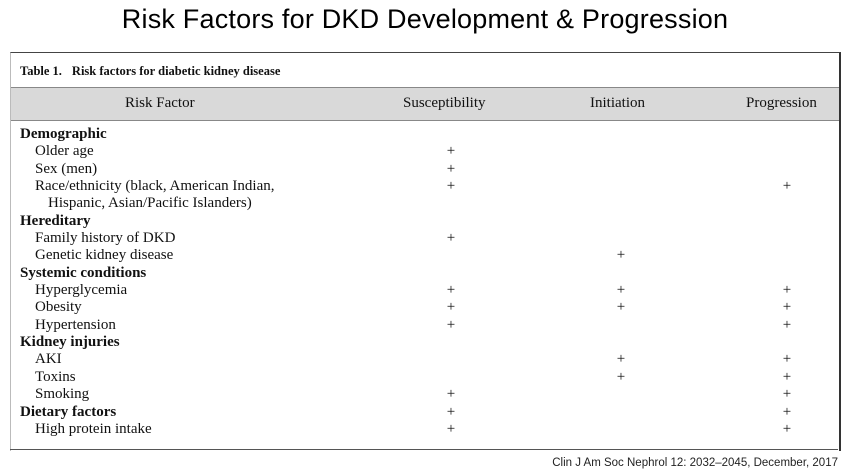 This screenshot has width=850, height=476. What do you see at coordinates (155, 186) in the screenshot?
I see `risk-factor-label: Race/ethnicity (black, American Indian,` at bounding box center [155, 186].